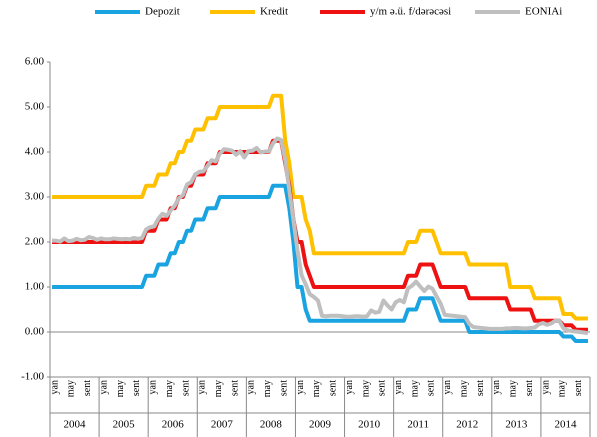 This screenshot has height=437, width=597. What do you see at coordinates (75, 425) in the screenshot?
I see `x-group-label: 2004` at bounding box center [75, 425].